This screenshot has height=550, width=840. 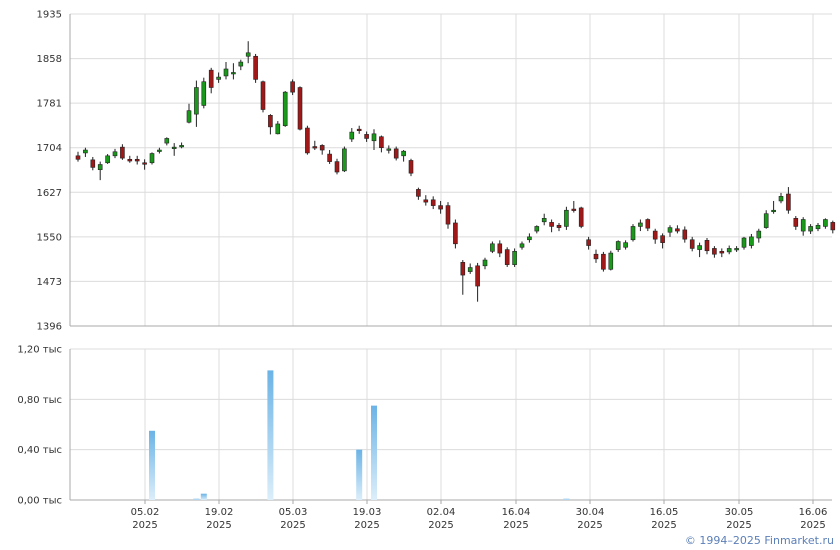 What do you see at coordinates (739, 512) in the screenshot?
I see `date-tick-label: 30.05` at bounding box center [739, 512].